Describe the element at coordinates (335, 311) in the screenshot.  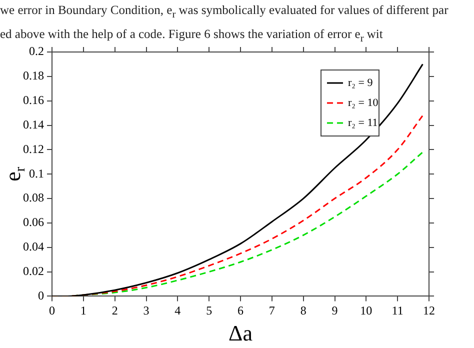
I see `x-tick-label: 9` at that location.